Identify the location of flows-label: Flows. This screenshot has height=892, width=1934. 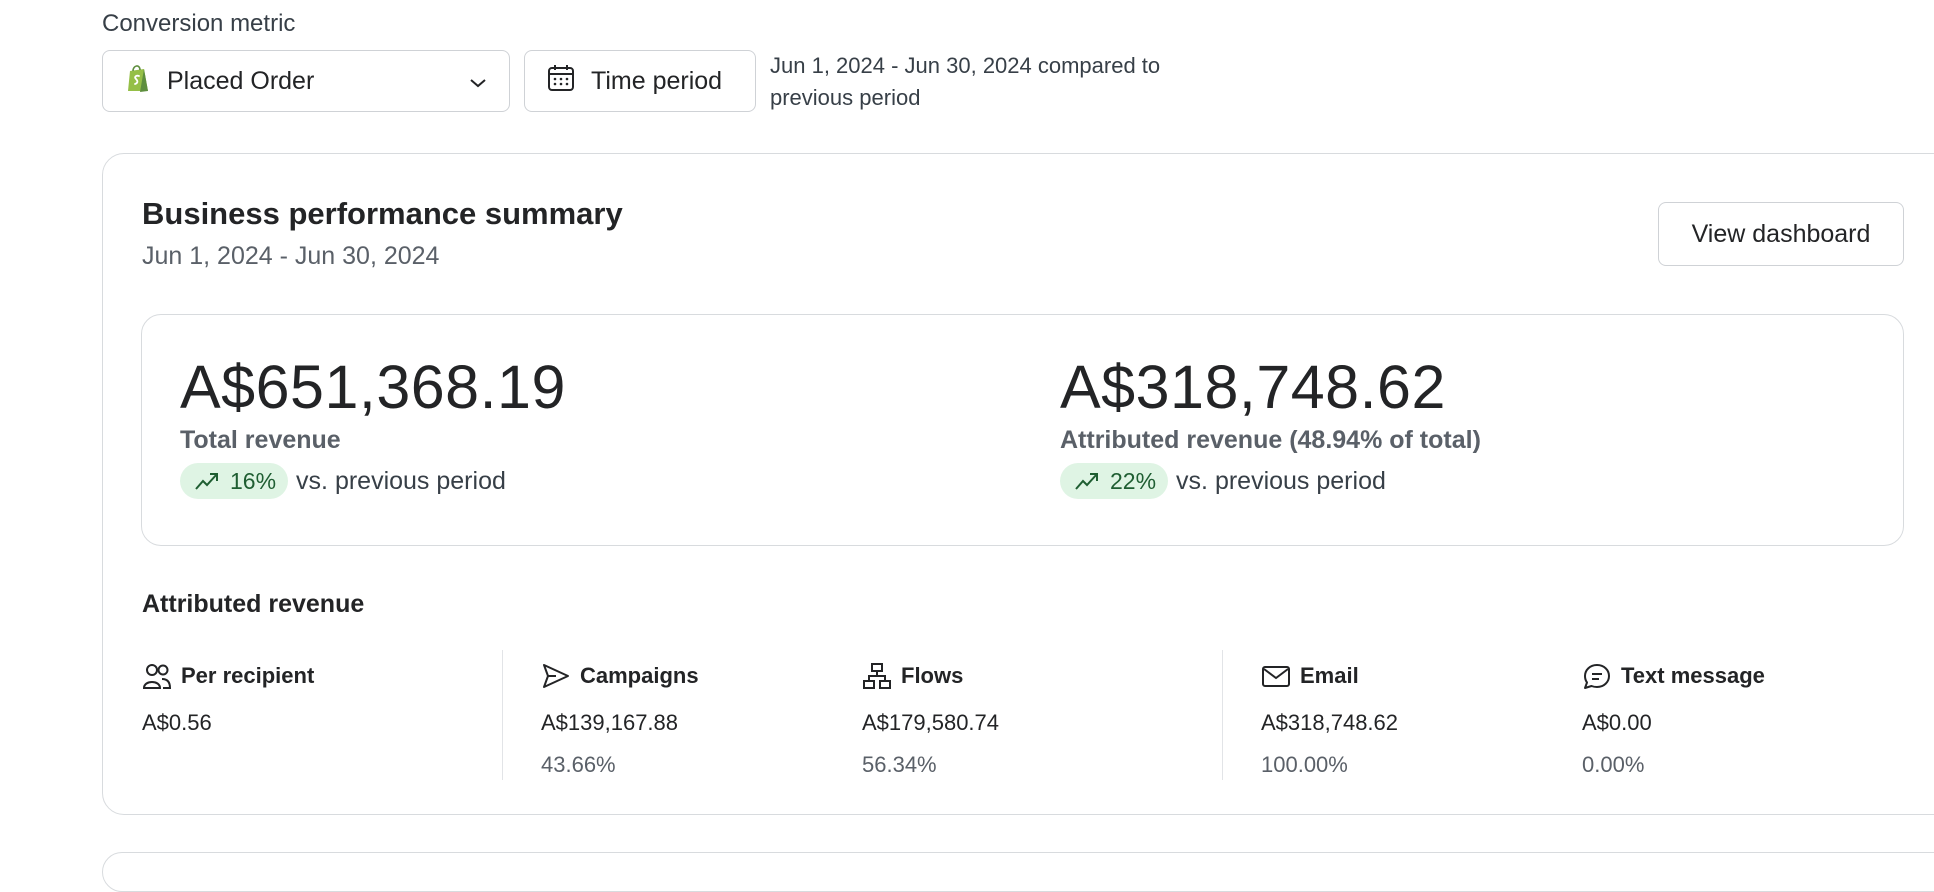
(932, 675).